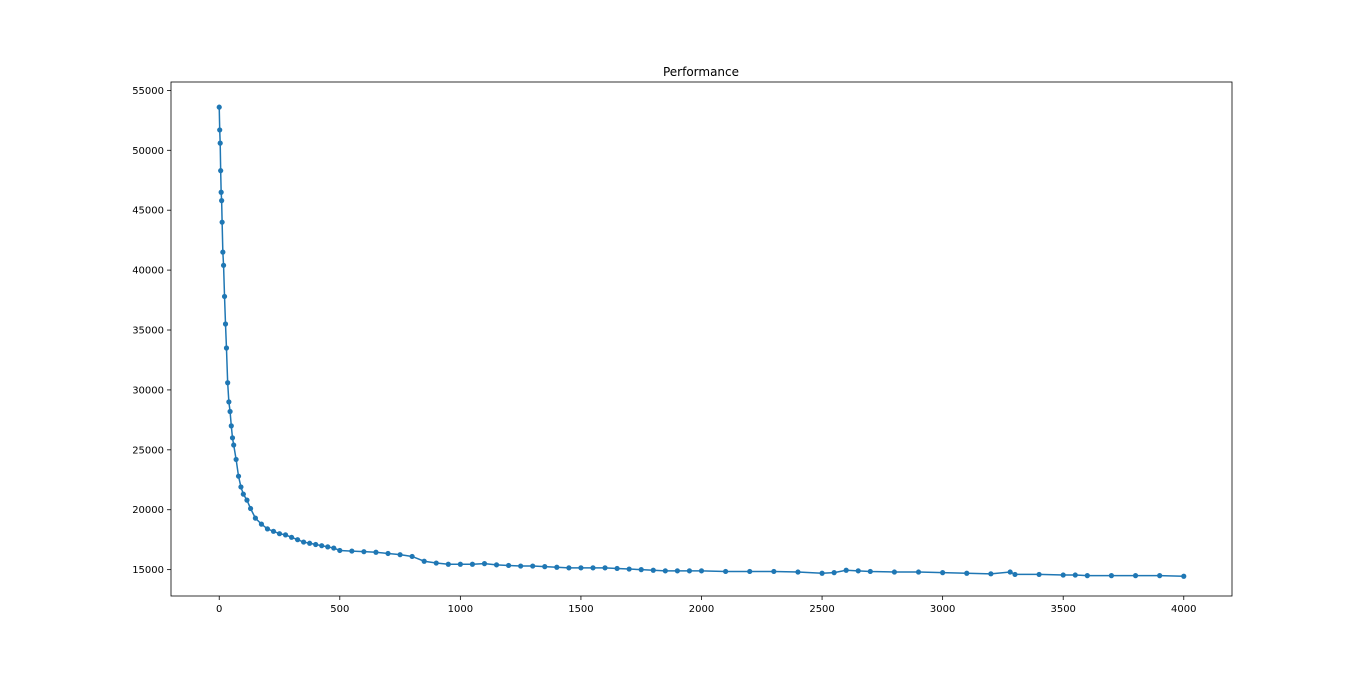 This screenshot has height=681, width=1370. I want to click on chart-title: Performance, so click(701, 72).